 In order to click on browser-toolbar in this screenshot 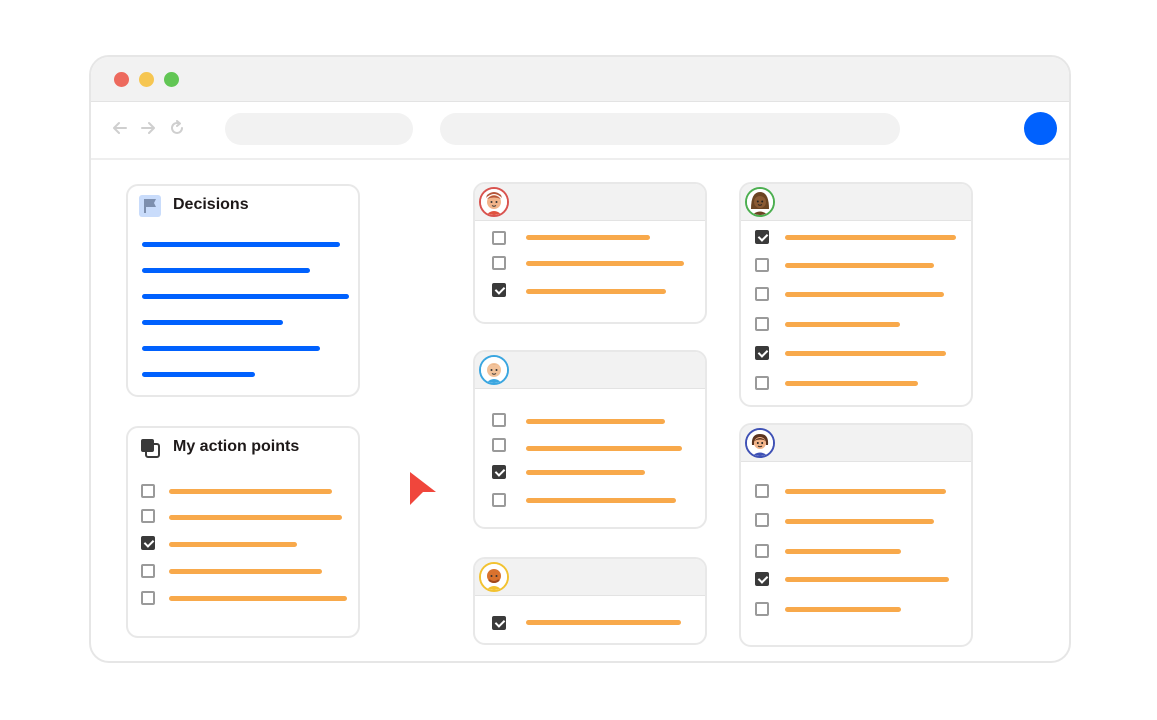, I will do `click(580, 131)`.